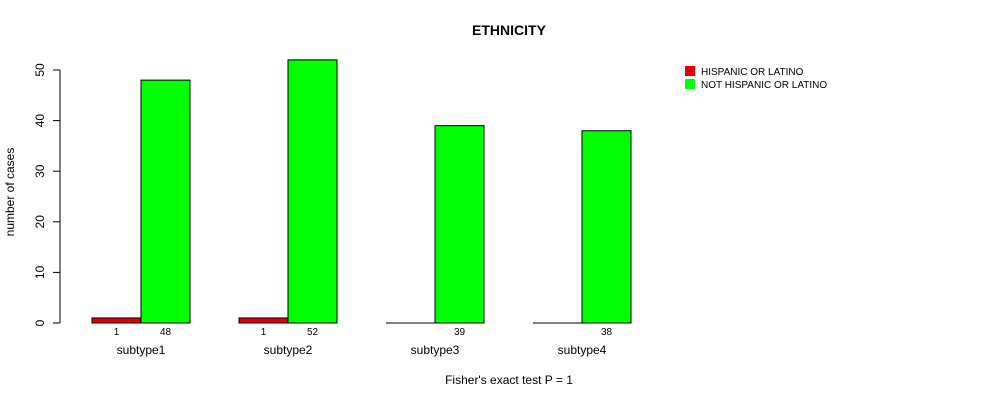 This screenshot has height=400, width=990. Describe the element at coordinates (141, 350) in the screenshot. I see `category-label: subtype1` at that location.